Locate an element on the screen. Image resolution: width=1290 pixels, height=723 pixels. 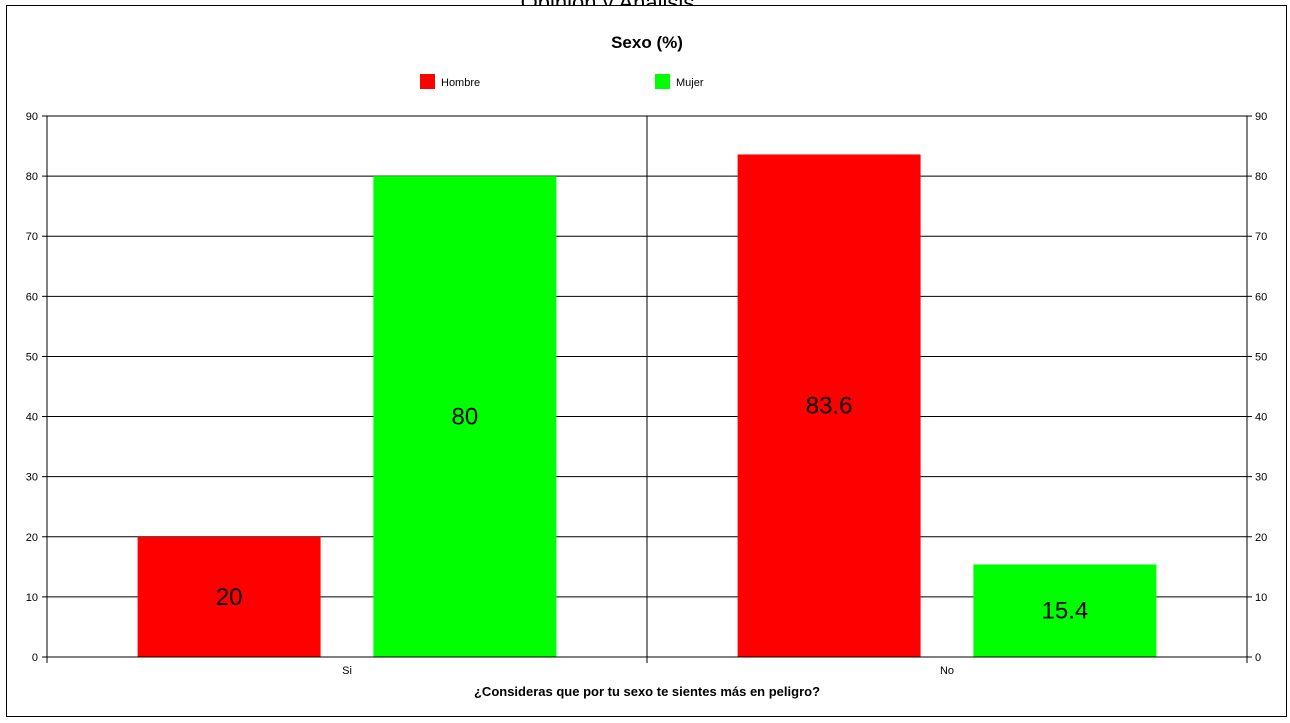
bar-mujer-no is located at coordinates (1065, 610).